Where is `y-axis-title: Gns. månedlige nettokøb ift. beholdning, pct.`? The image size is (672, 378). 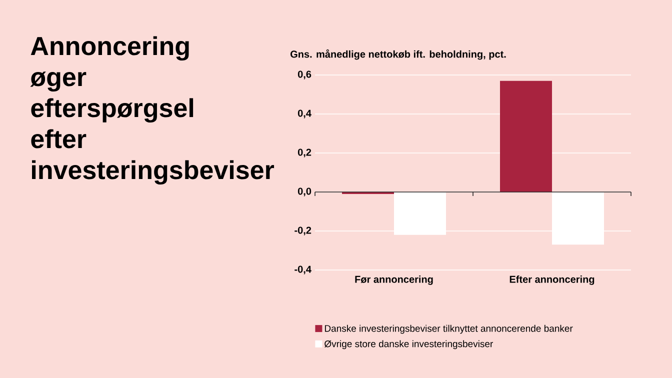 y-axis-title: Gns. månedlige nettokøb ift. beholdning, pct. is located at coordinates (398, 54).